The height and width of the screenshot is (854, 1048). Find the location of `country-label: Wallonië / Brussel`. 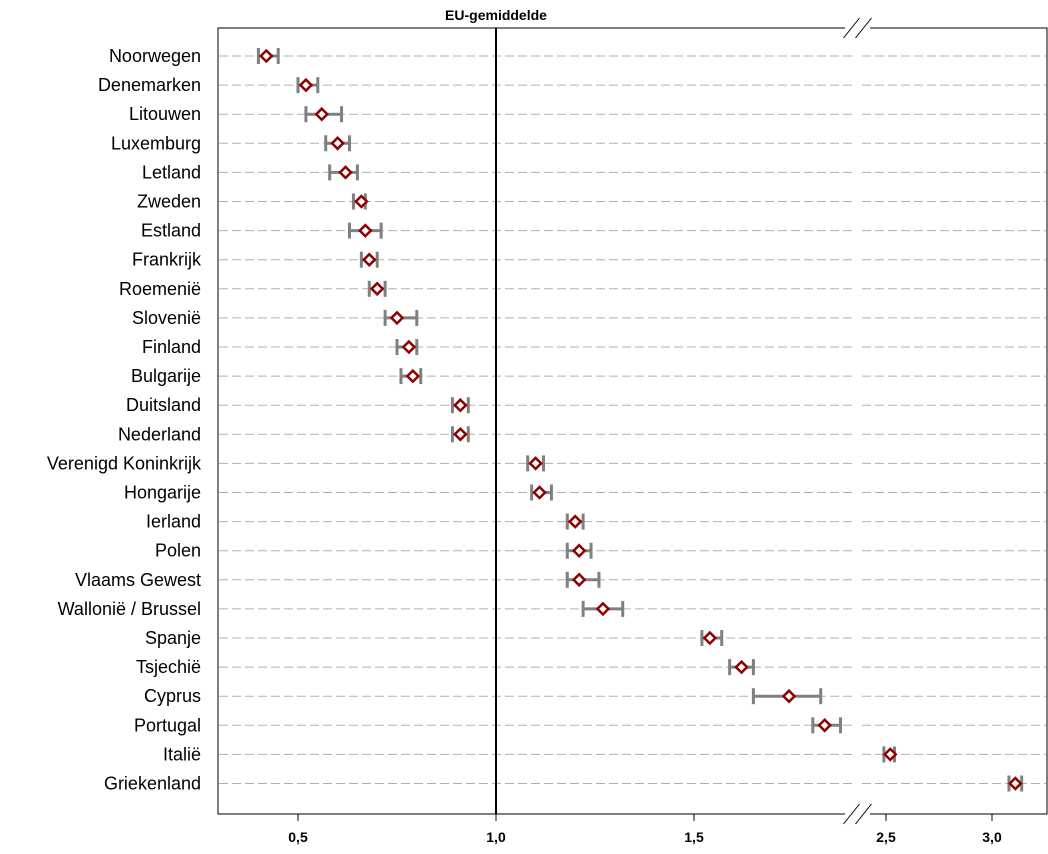

country-label: Wallonië / Brussel is located at coordinates (129, 609).